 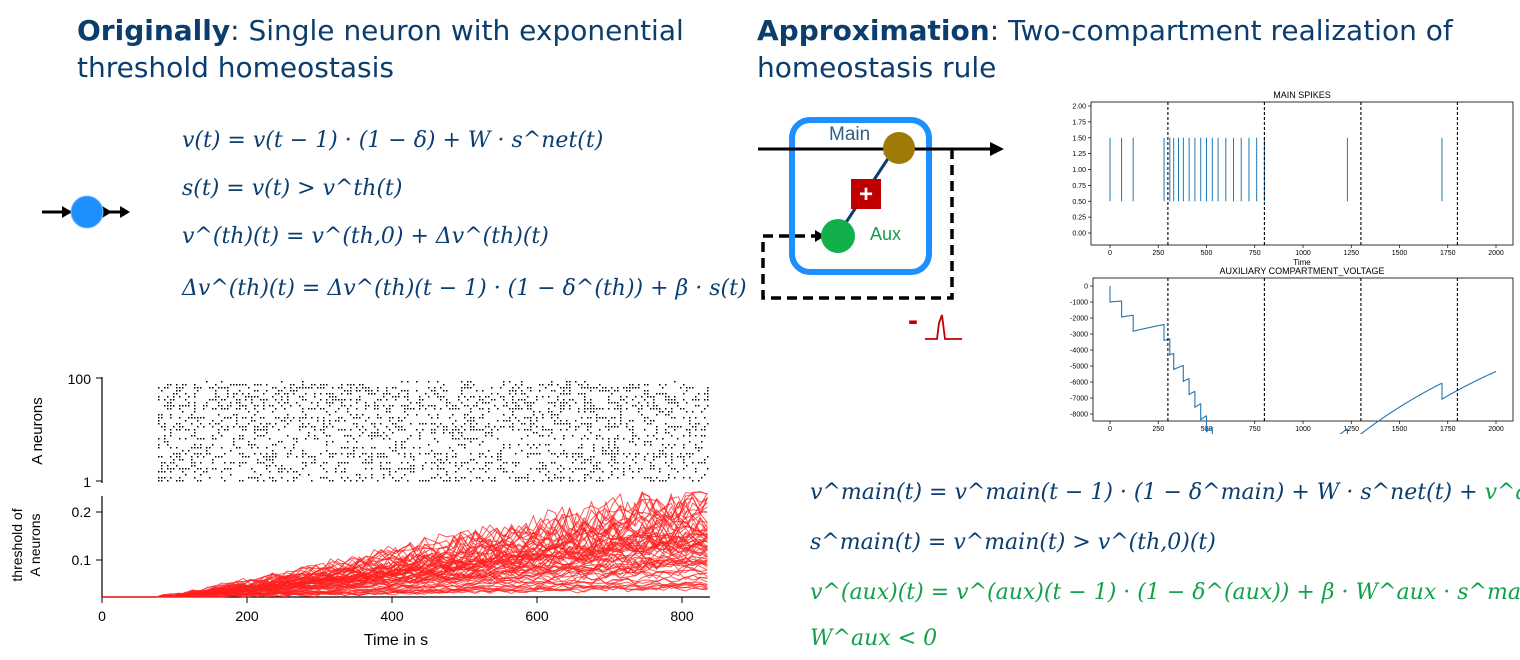 What do you see at coordinates (1079, 351) in the screenshot?
I see `aux-ytick-label: -4000` at bounding box center [1079, 351].